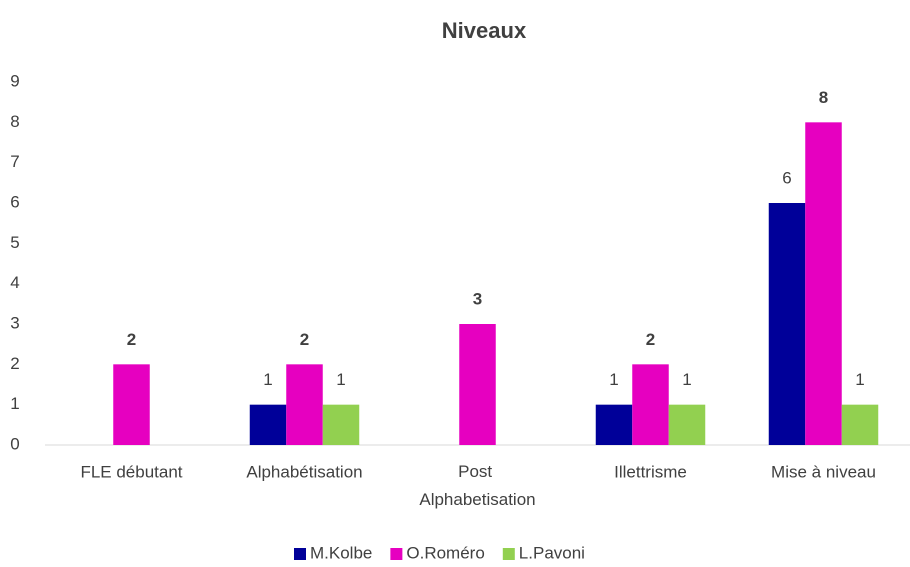 Image resolution: width=910 pixels, height=567 pixels. What do you see at coordinates (14, 363) in the screenshot?
I see `y-tick-label: 2` at bounding box center [14, 363].